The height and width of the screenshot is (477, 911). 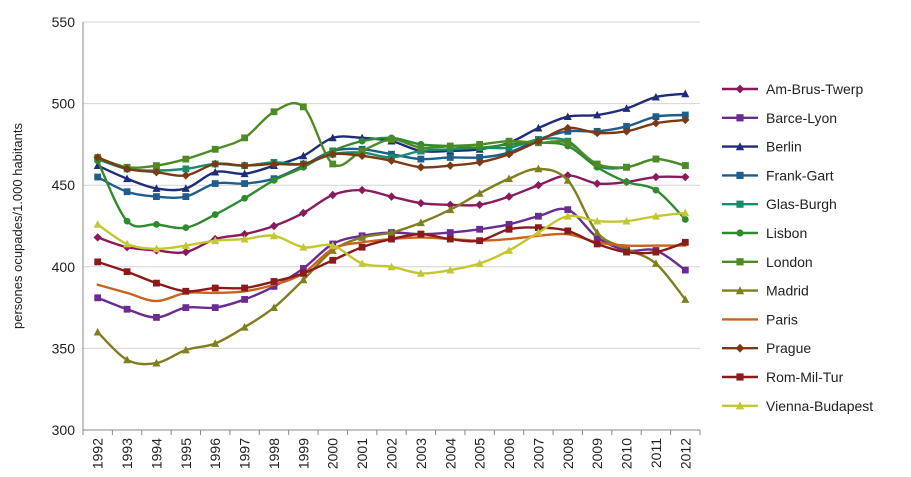 I want to click on x-tick-label: 1995, so click(x=186, y=453).